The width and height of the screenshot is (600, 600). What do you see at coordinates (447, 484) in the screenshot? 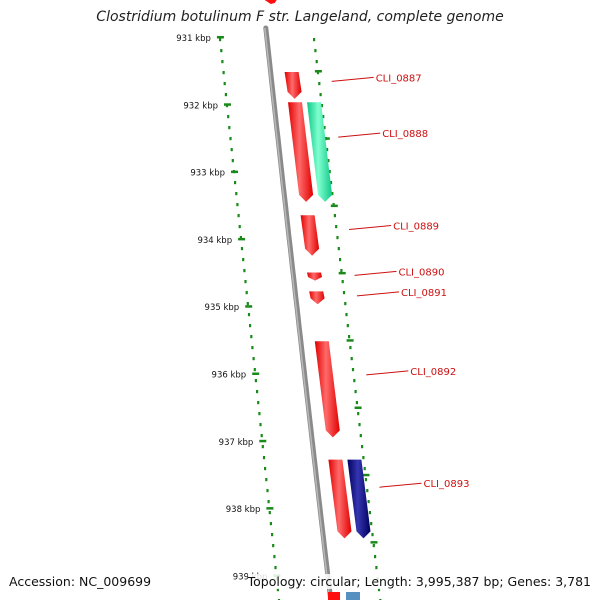
I see `gene-label: CLI_0893` at bounding box center [447, 484].